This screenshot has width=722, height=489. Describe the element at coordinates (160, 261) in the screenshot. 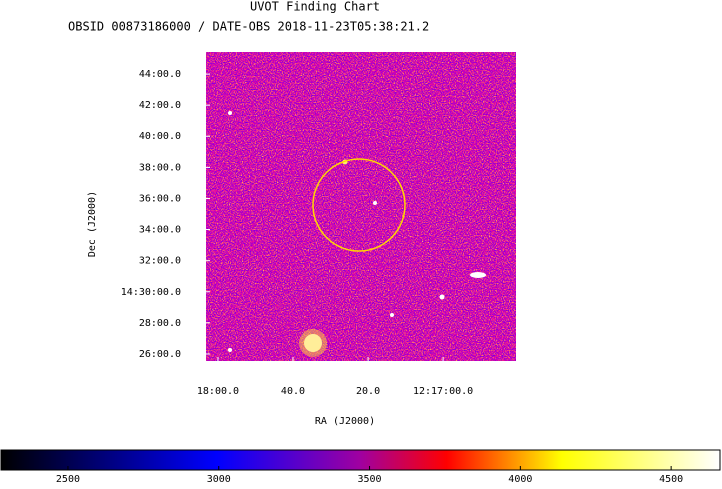

I see `y-tick-label: 32:00.0` at that location.